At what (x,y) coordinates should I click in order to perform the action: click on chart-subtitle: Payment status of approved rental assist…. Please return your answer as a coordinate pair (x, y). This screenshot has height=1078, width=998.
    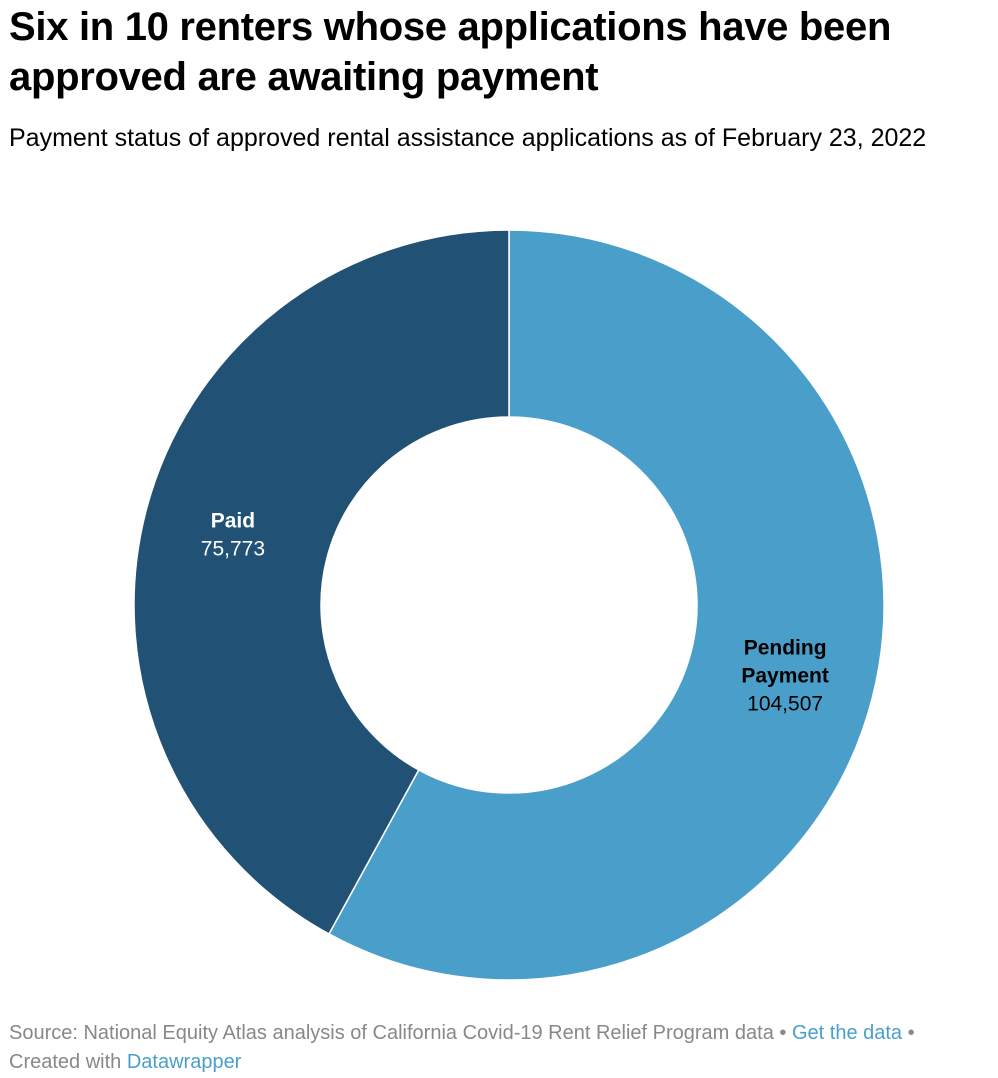
    Looking at the image, I should click on (468, 138).